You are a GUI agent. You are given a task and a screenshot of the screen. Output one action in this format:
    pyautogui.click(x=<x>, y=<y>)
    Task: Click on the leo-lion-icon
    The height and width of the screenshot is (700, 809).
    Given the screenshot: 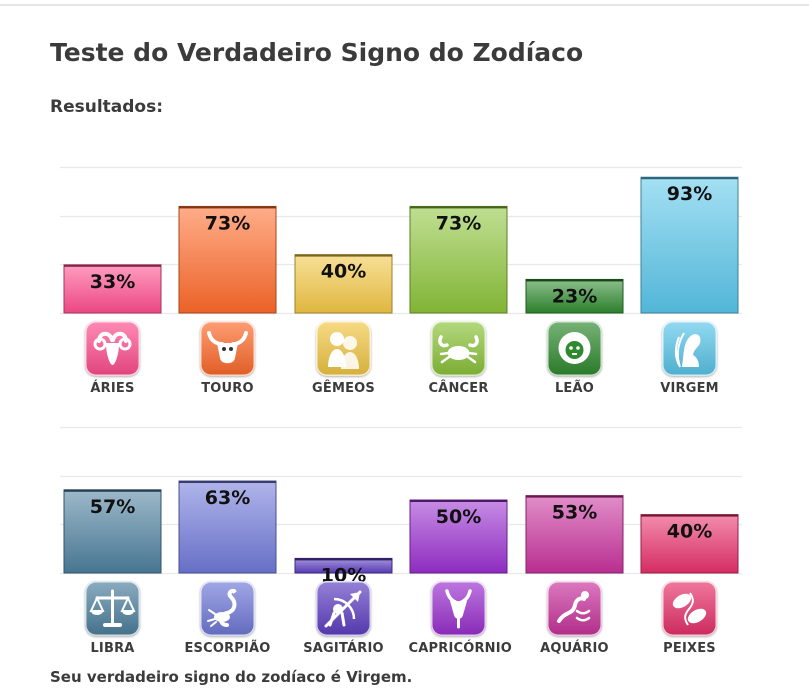 What is the action you would take?
    pyautogui.click(x=574, y=348)
    